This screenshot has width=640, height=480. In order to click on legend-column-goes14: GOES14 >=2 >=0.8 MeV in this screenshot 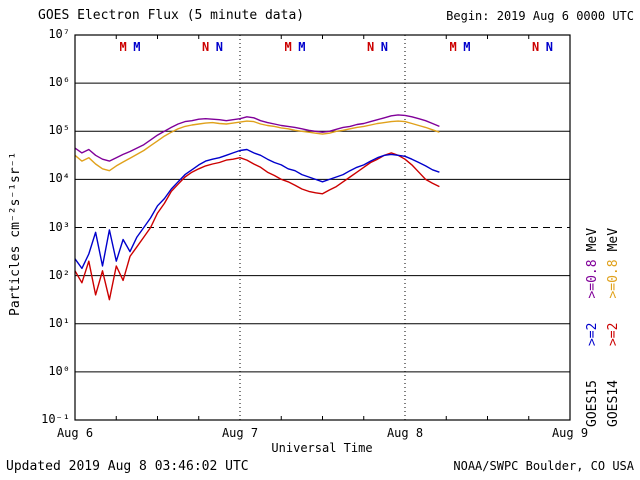, I will do `click(613, 327)`.